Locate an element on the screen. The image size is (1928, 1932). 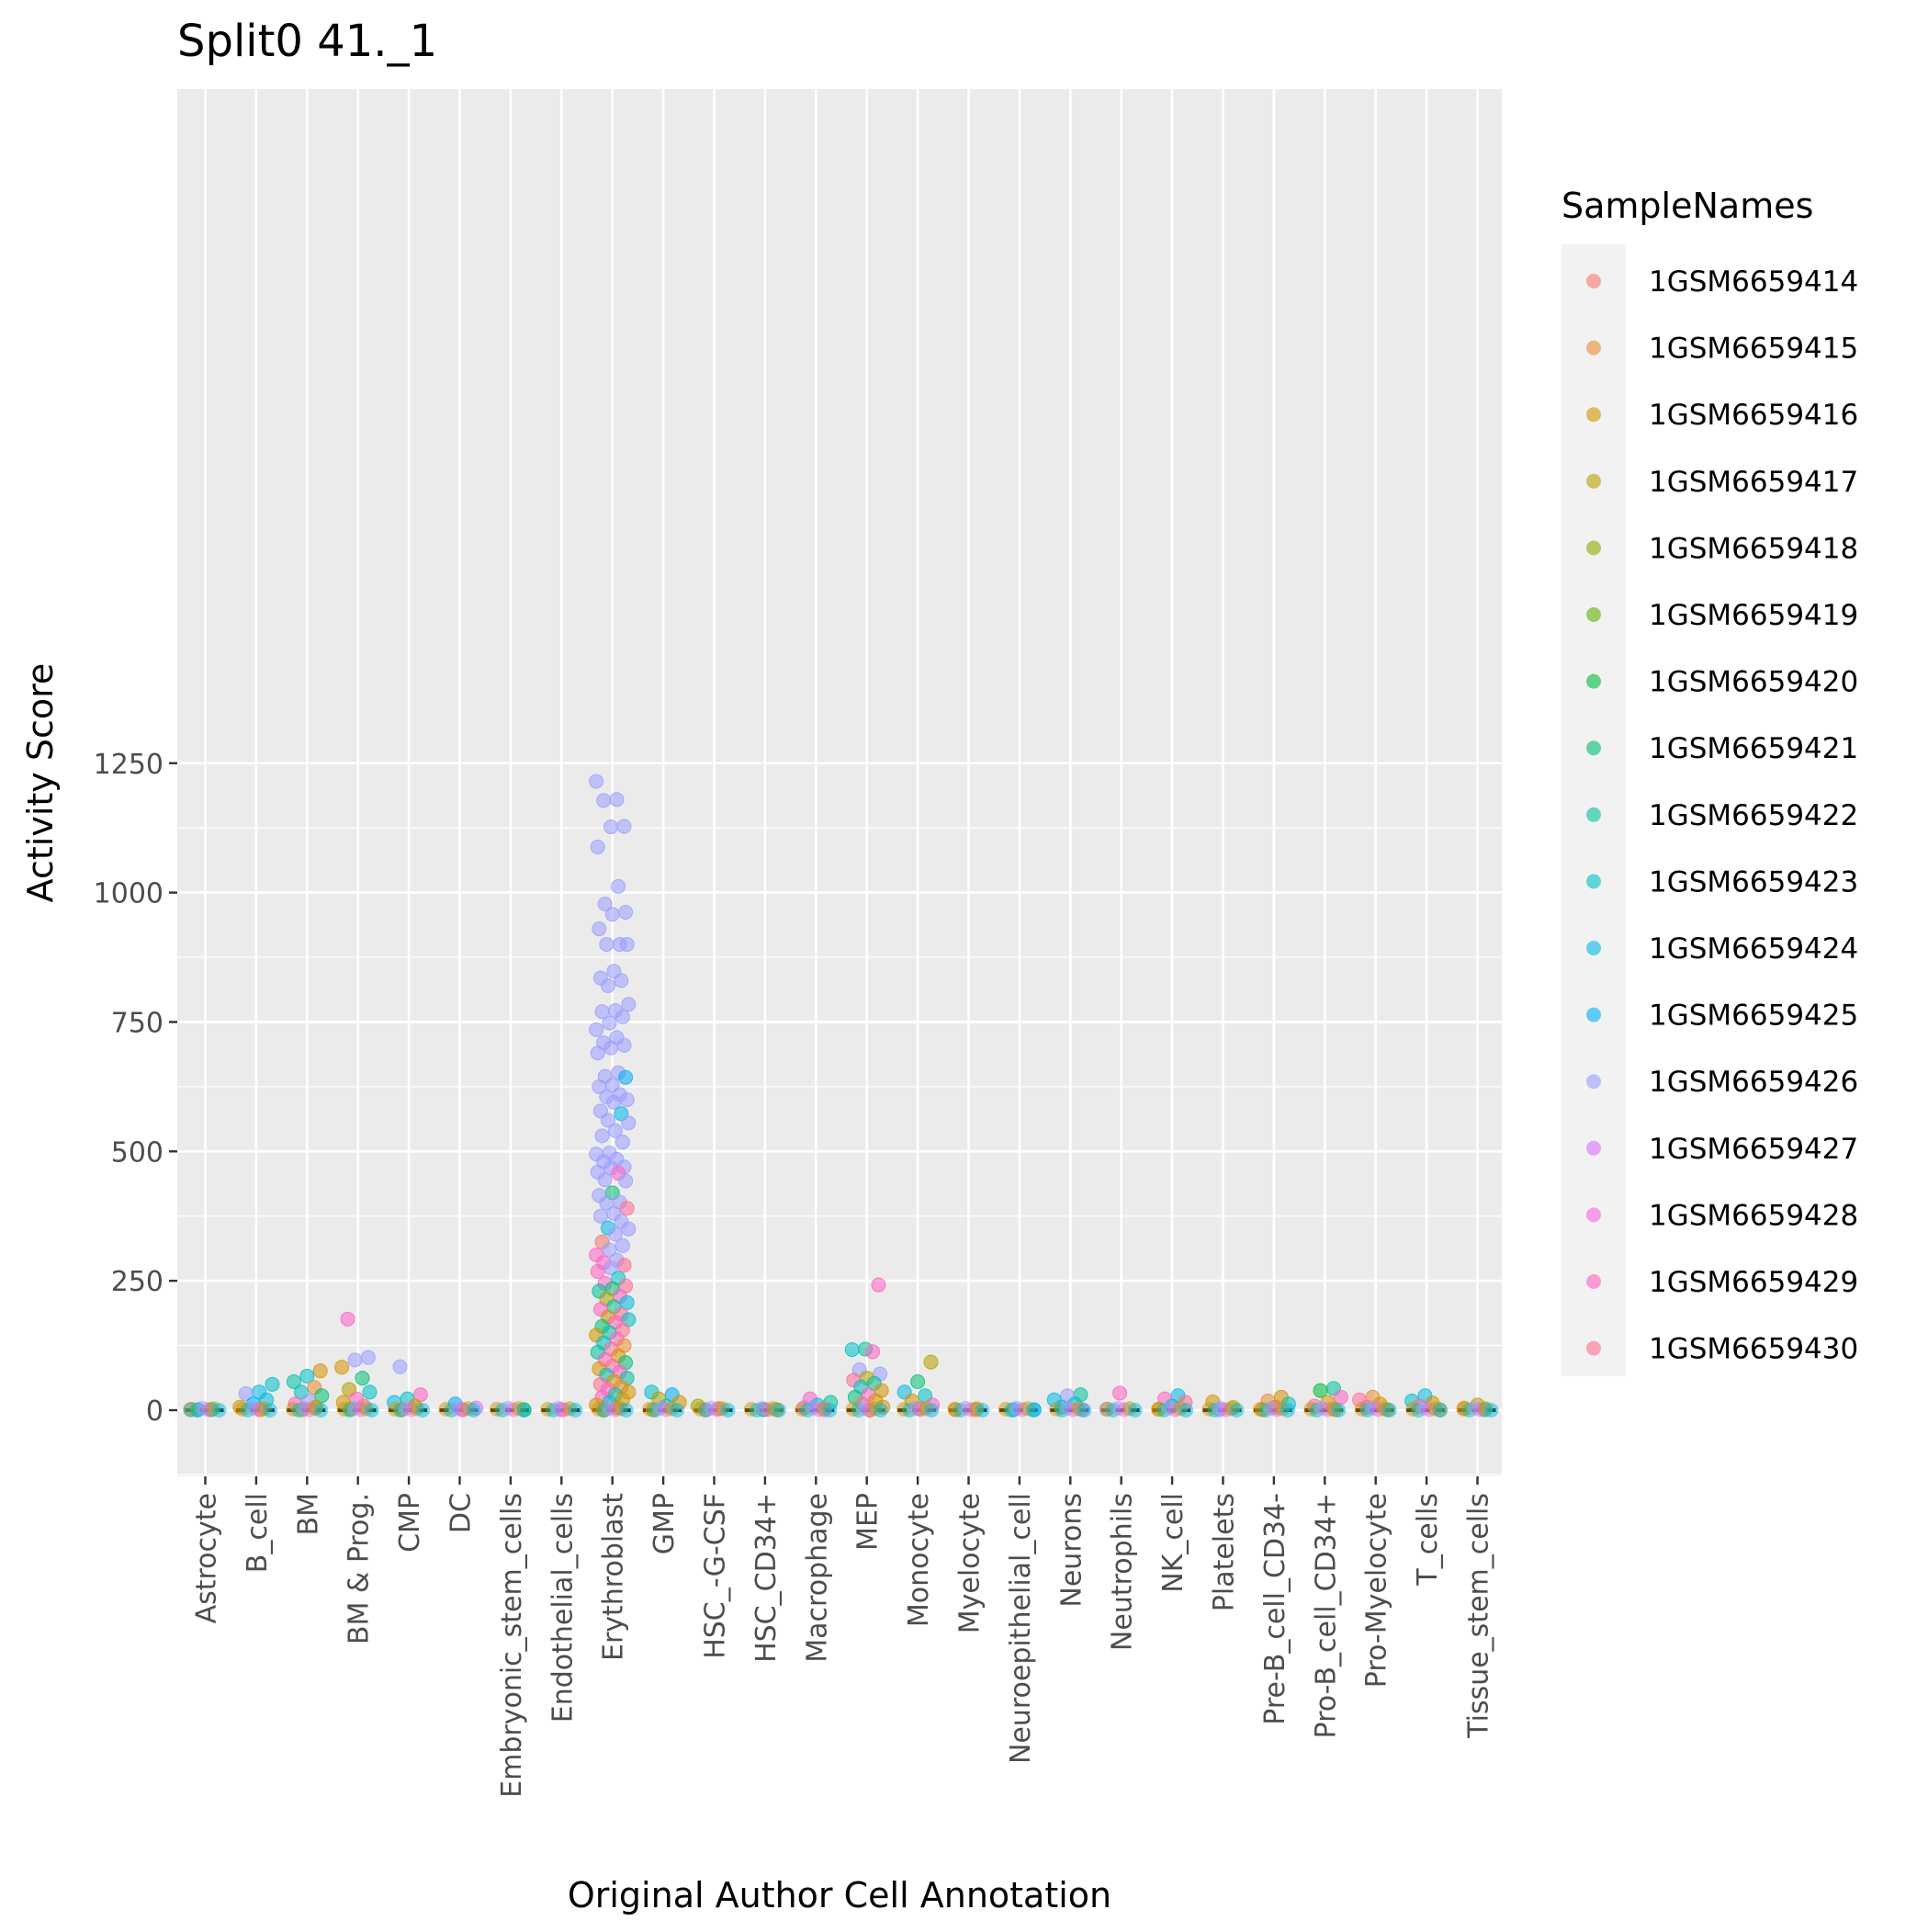
legend-label: 1GSM6659426 is located at coordinates (1753, 1082).